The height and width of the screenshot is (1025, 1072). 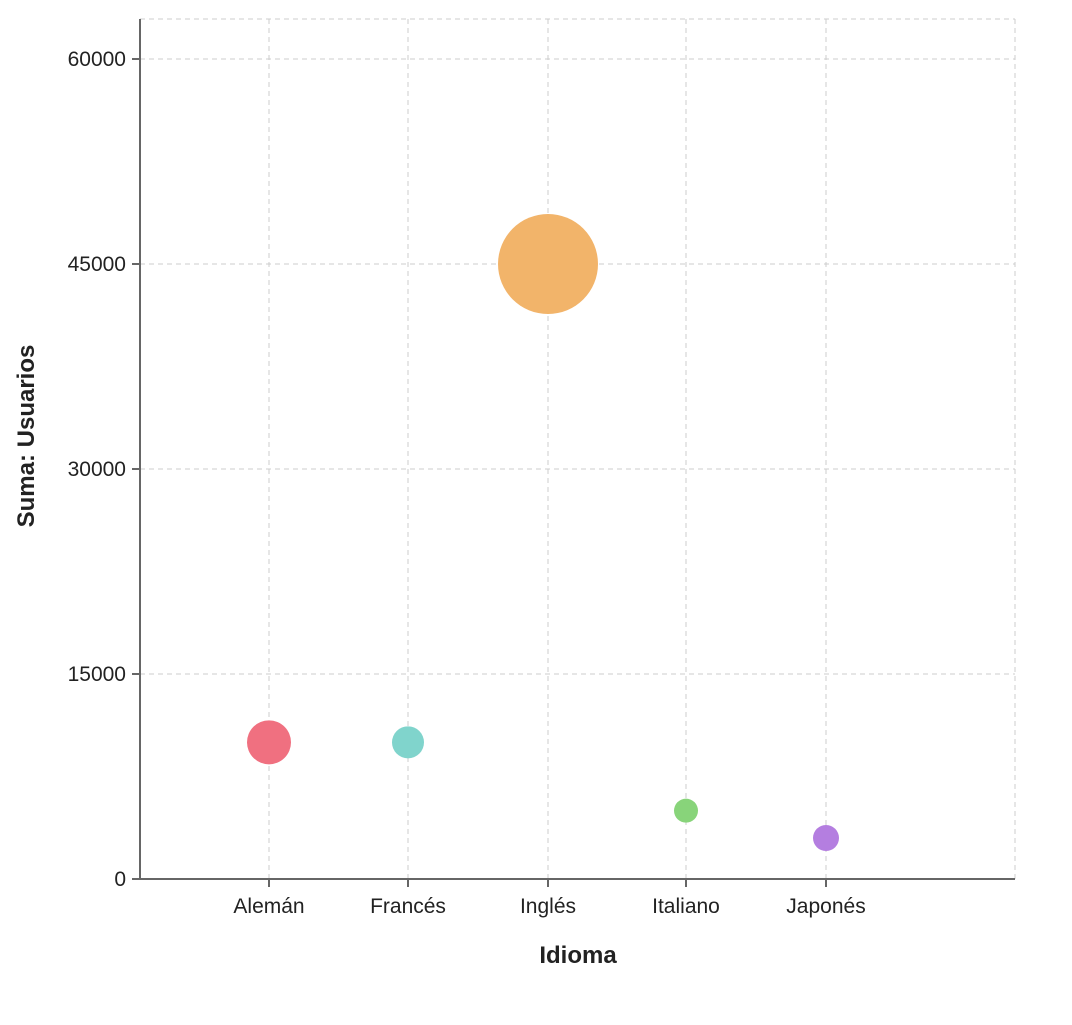 I want to click on x-tick-label: Alemán, so click(x=268, y=906).